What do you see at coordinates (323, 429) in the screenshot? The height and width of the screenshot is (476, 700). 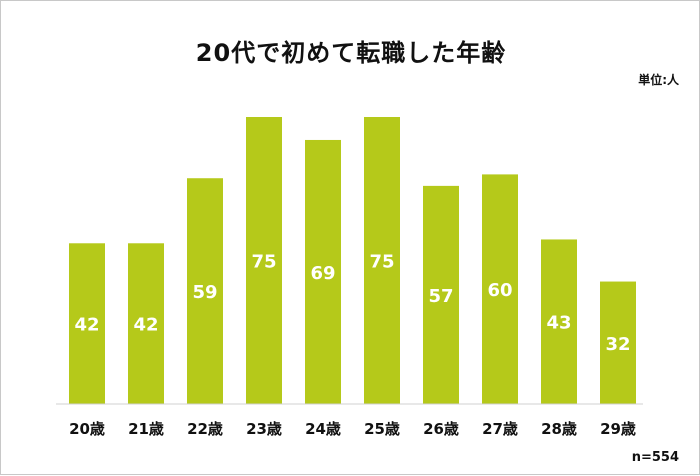 I see `category-label-5: 24歳` at bounding box center [323, 429].